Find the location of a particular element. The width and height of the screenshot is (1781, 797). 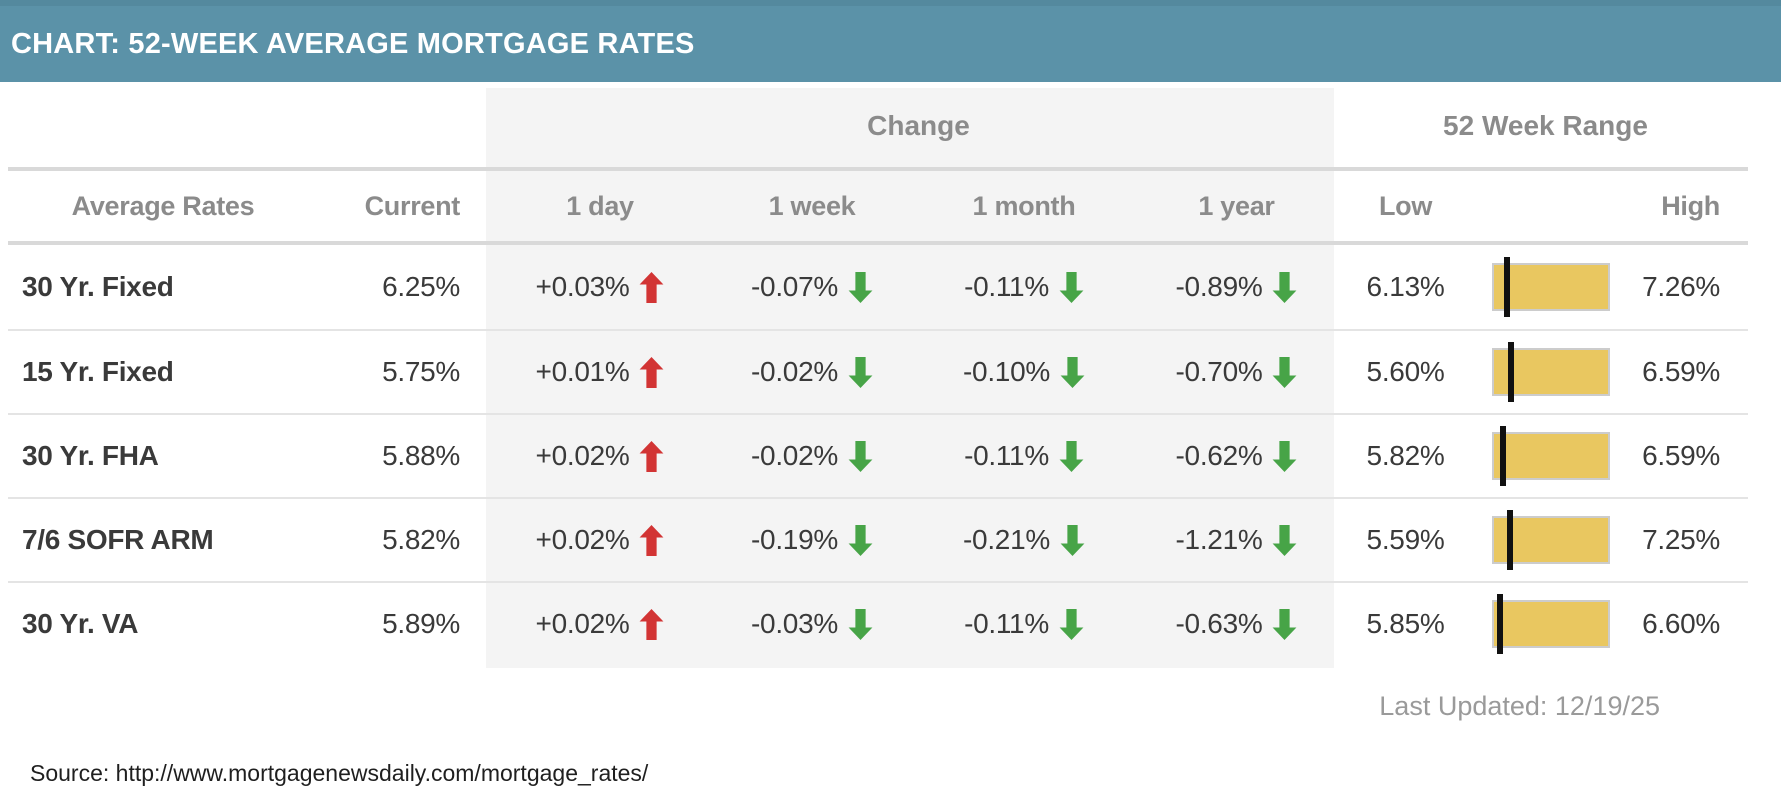

high-value: 7.26% is located at coordinates (1681, 286).